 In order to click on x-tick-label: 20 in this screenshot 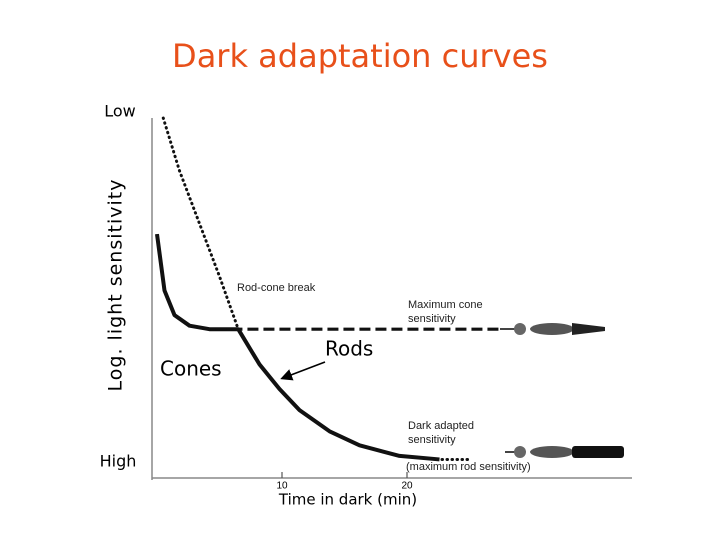, I will do `click(407, 486)`.